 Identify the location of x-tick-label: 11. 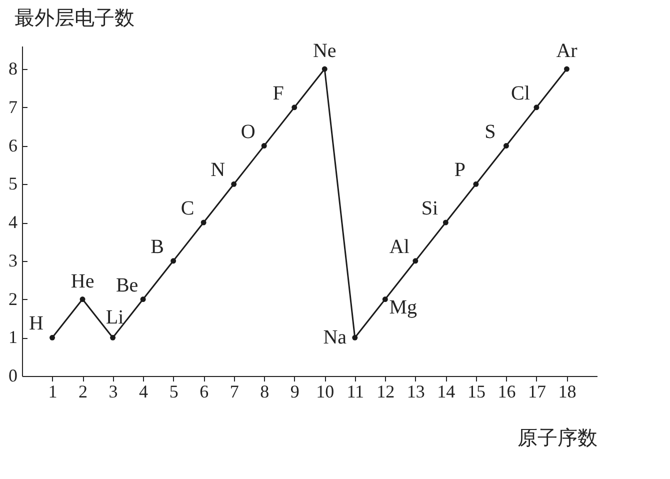
(355, 392).